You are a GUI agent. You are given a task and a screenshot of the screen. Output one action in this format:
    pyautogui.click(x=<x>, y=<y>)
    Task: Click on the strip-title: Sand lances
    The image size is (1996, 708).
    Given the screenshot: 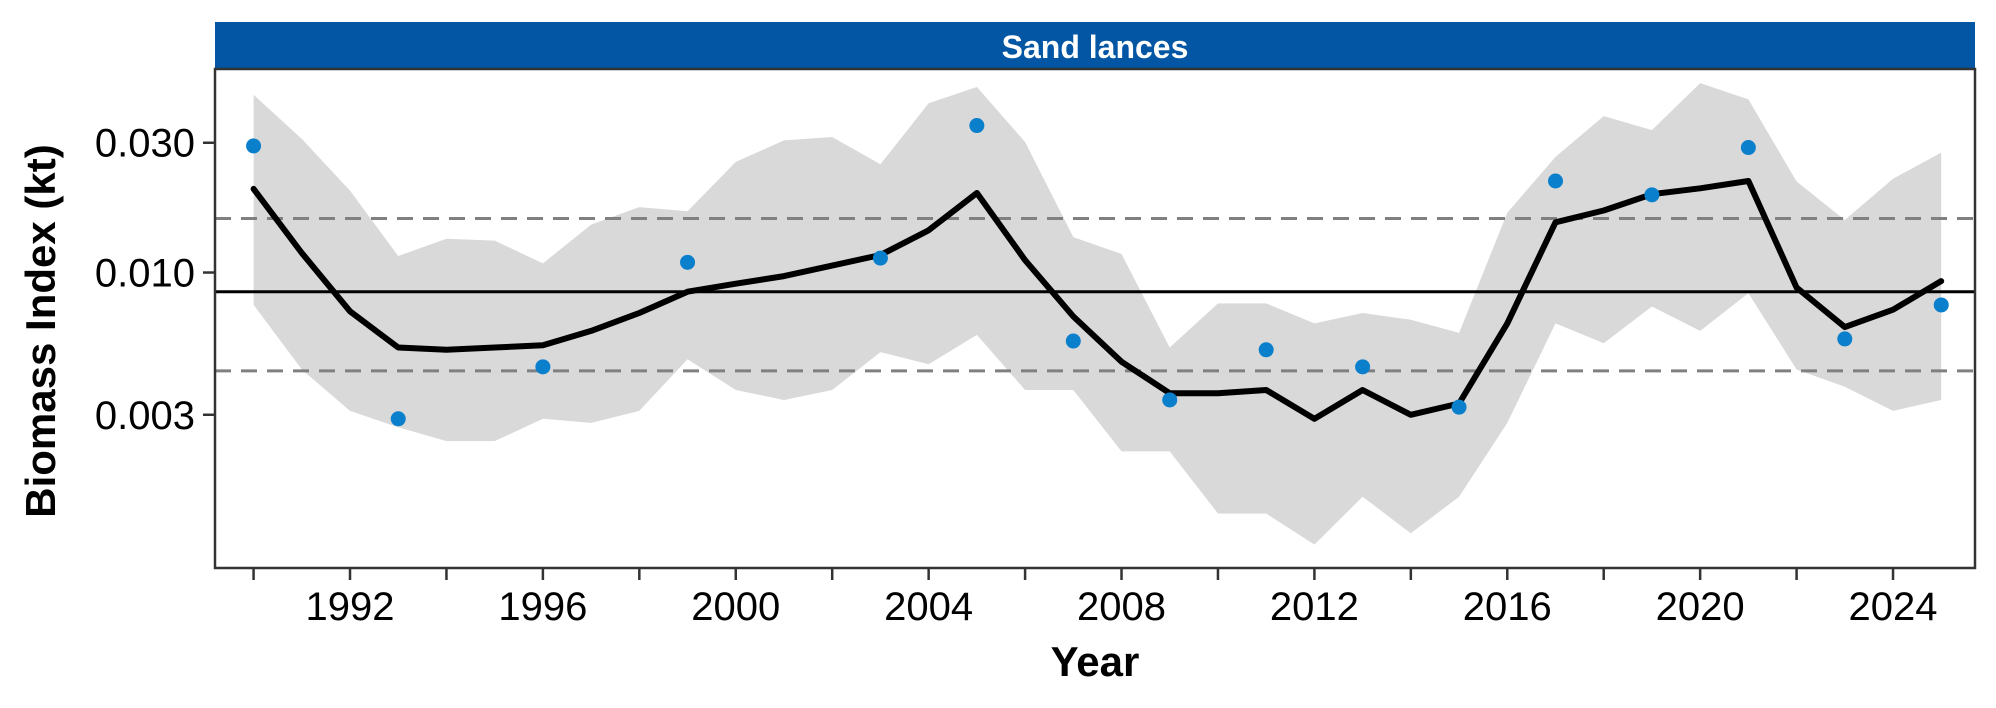 What is the action you would take?
    pyautogui.click(x=1095, y=47)
    